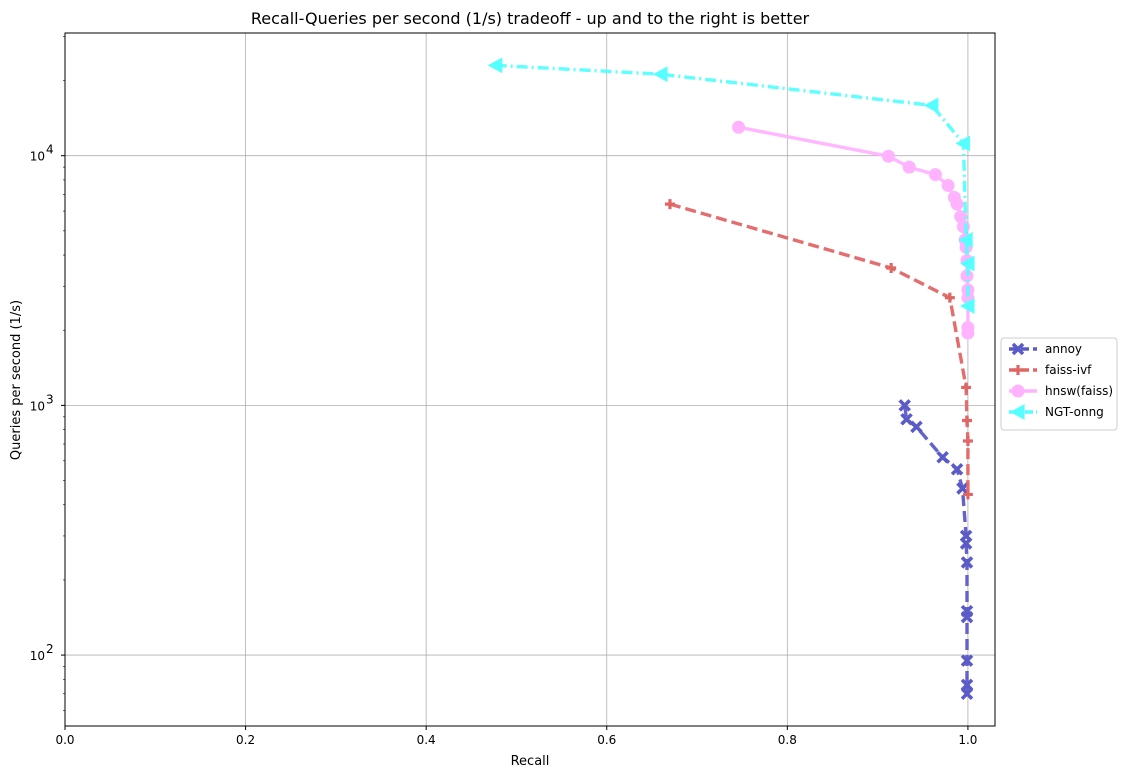  What do you see at coordinates (516, 736) in the screenshot?
I see `x-axis: 0.0 0.2 0.4 0.6 0.8 1.0` at bounding box center [516, 736].